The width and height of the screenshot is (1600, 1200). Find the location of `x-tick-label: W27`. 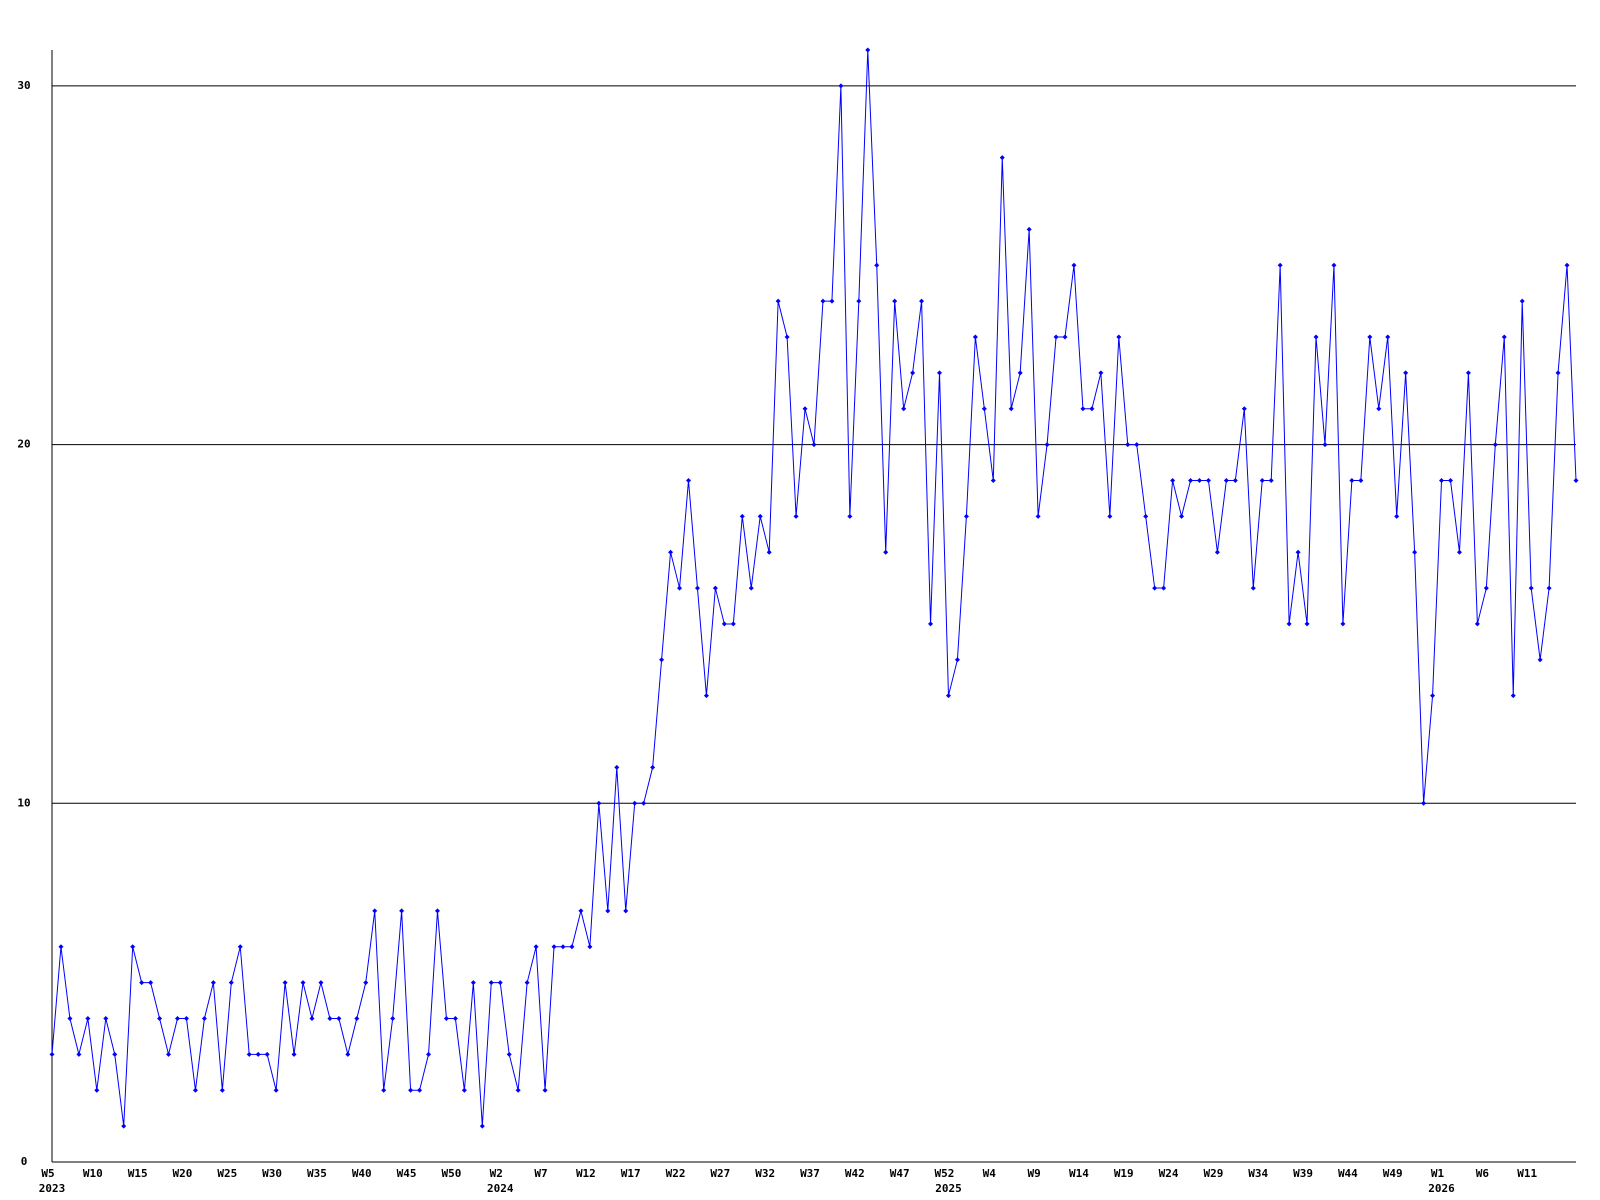

x-tick-label: W27 is located at coordinates (720, 1173).